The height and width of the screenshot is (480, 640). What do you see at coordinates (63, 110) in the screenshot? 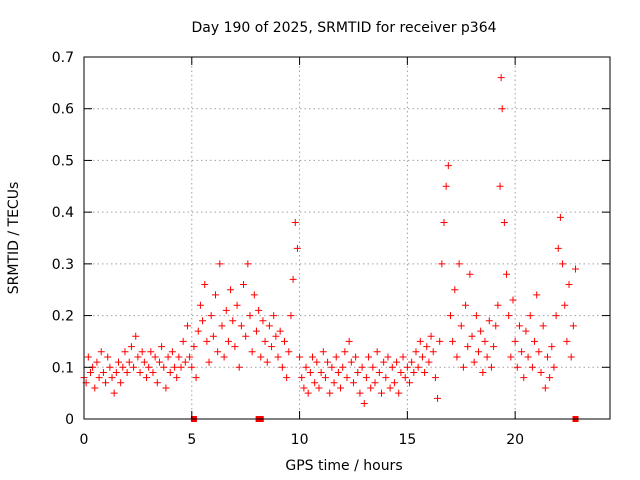
I see `y-tick-label: 0.6` at bounding box center [63, 110].